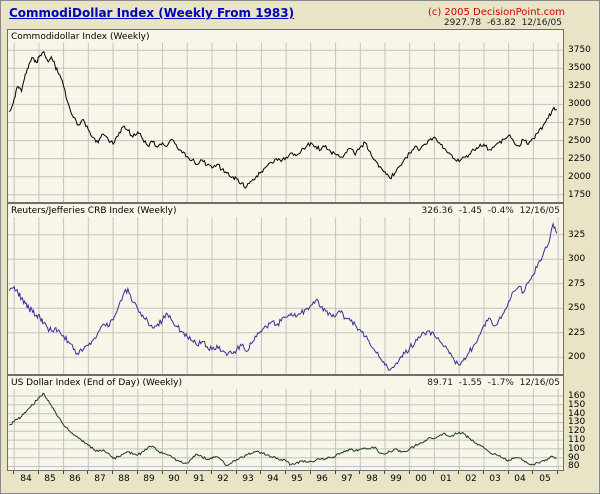  I want to click on x-year-label: 94, so click(273, 479).